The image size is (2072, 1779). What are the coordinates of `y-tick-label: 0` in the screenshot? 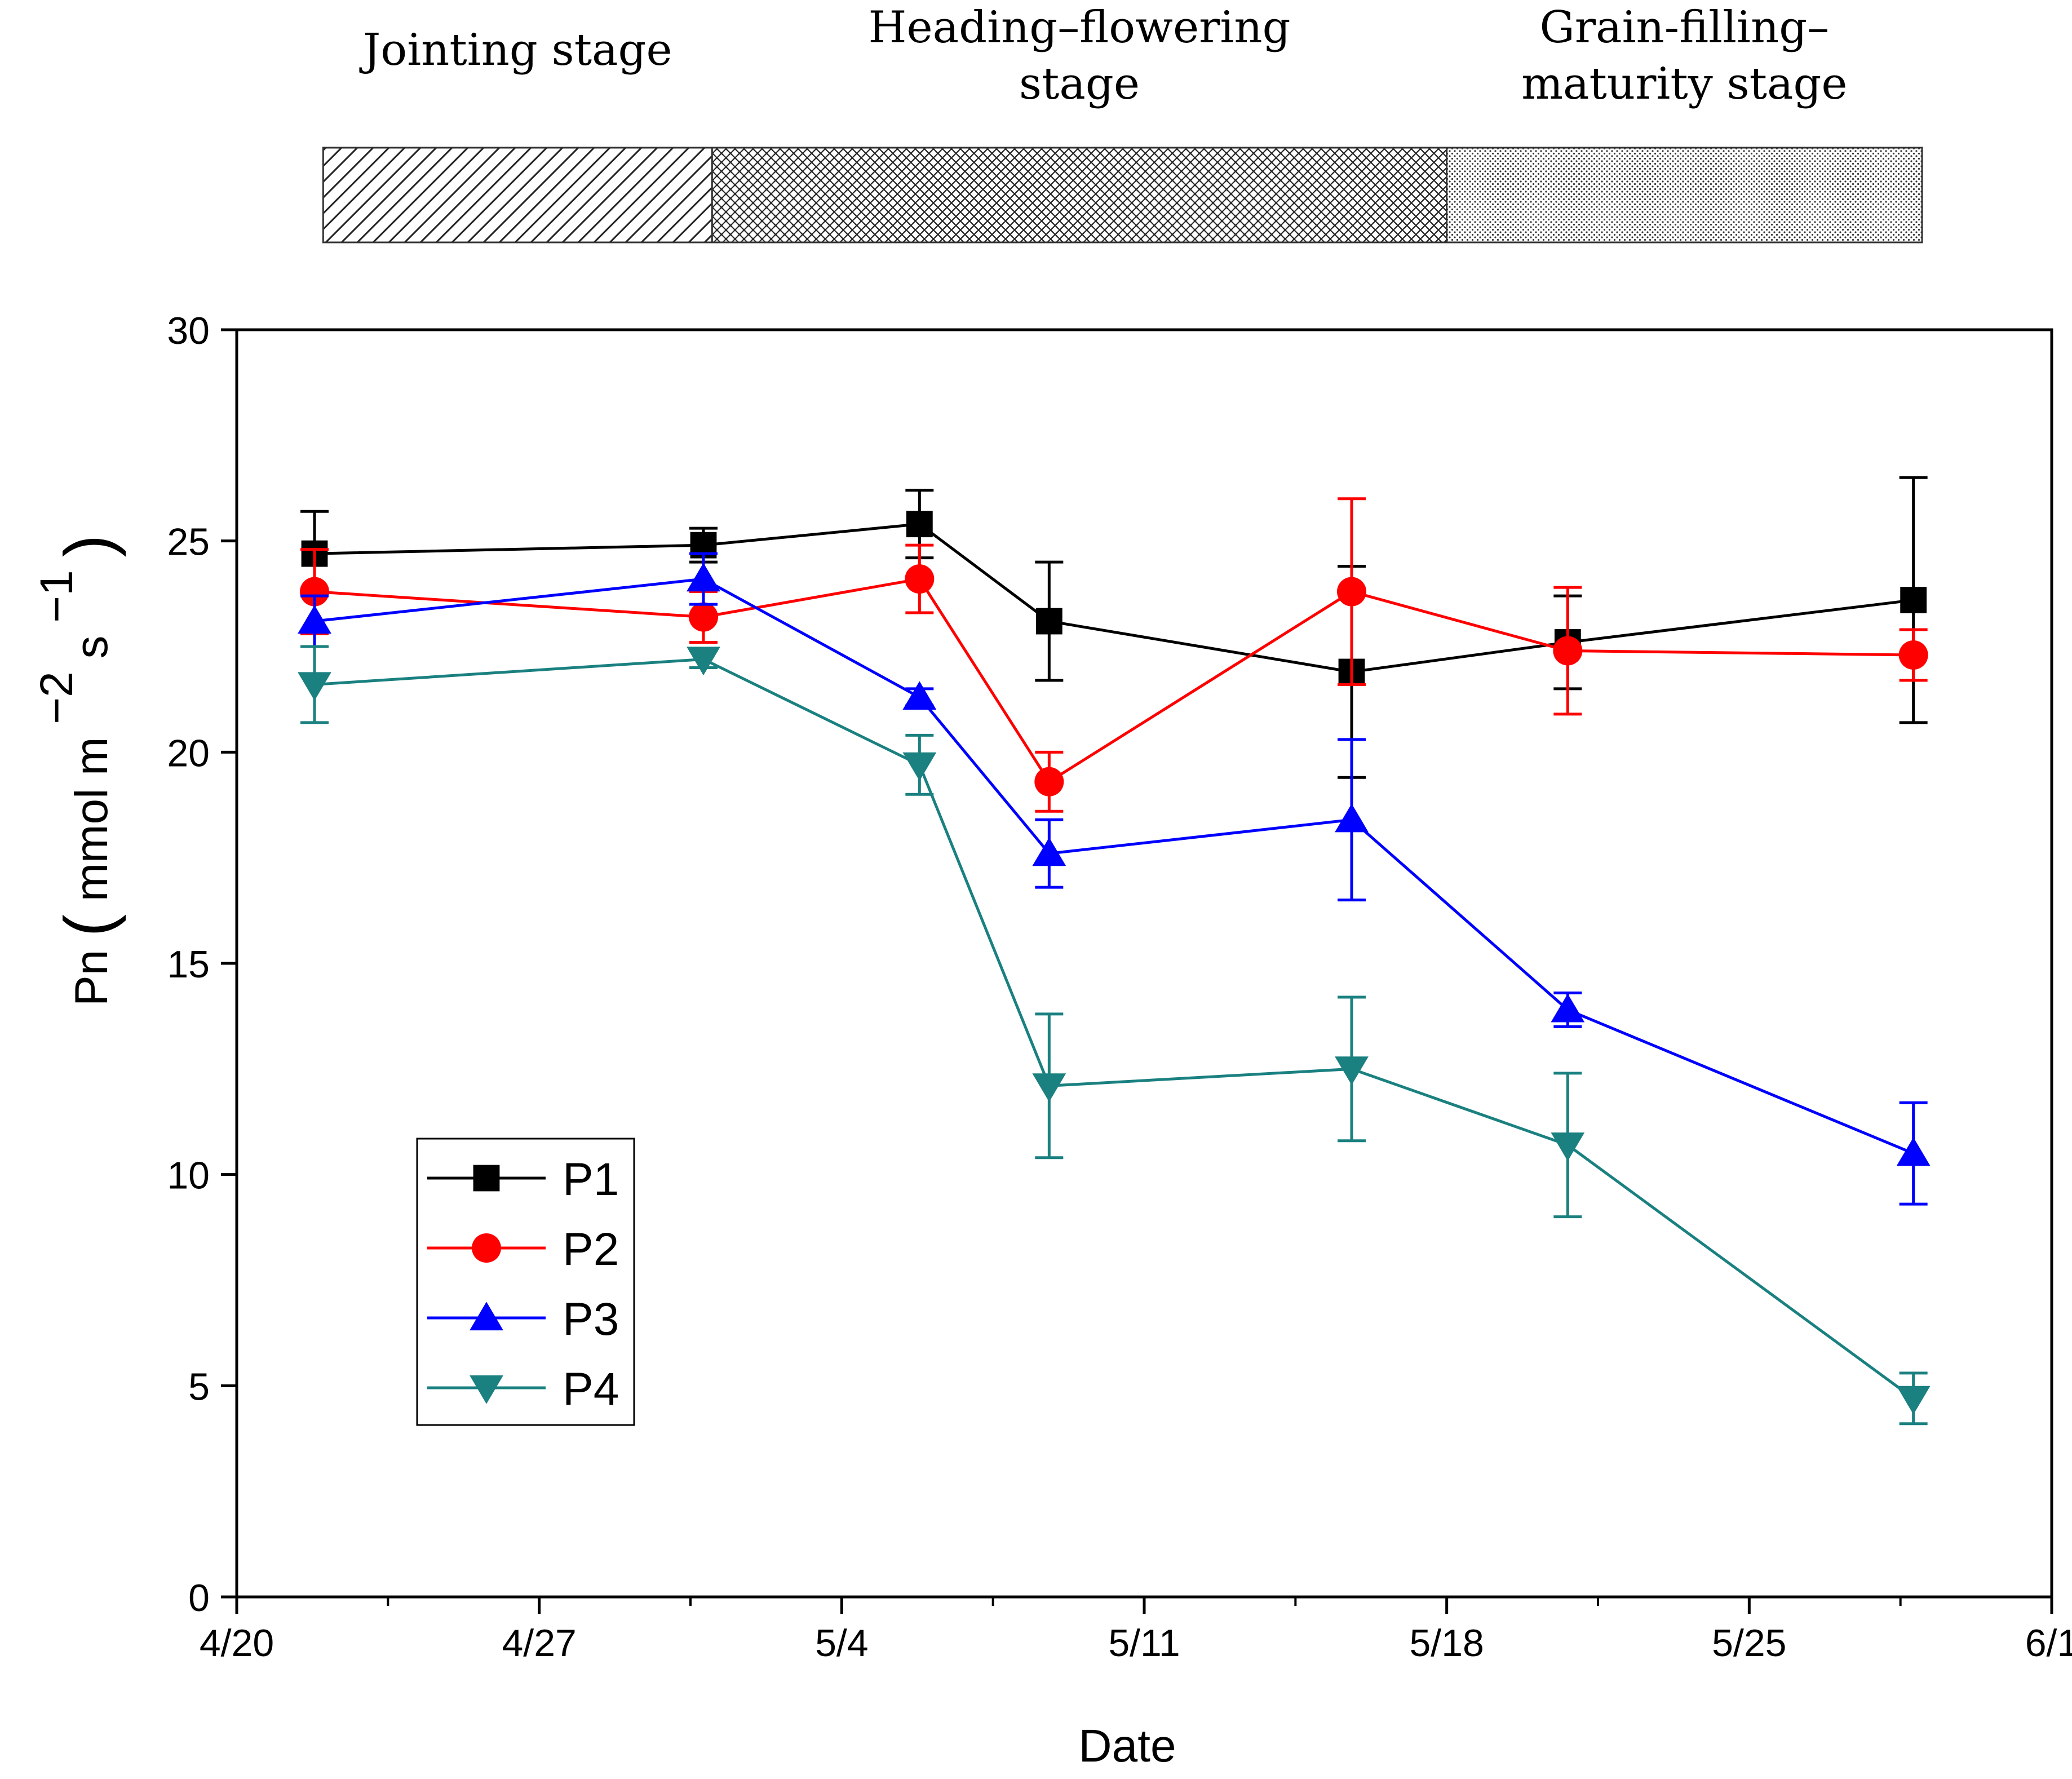 It's located at (199, 1598).